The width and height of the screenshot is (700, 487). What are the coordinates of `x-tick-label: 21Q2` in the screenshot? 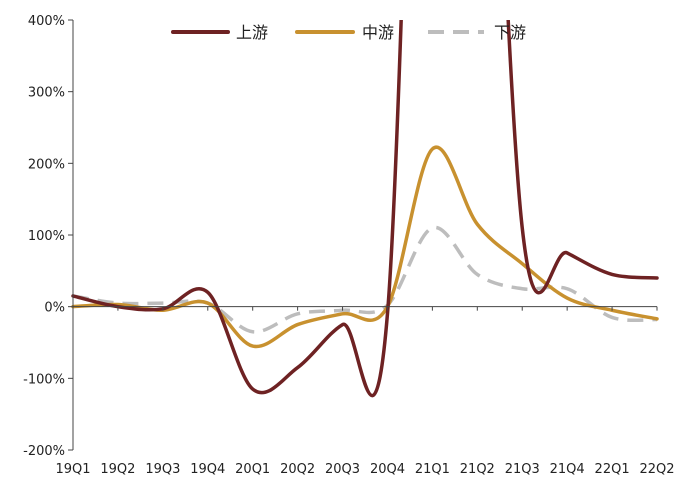 It's located at (477, 469).